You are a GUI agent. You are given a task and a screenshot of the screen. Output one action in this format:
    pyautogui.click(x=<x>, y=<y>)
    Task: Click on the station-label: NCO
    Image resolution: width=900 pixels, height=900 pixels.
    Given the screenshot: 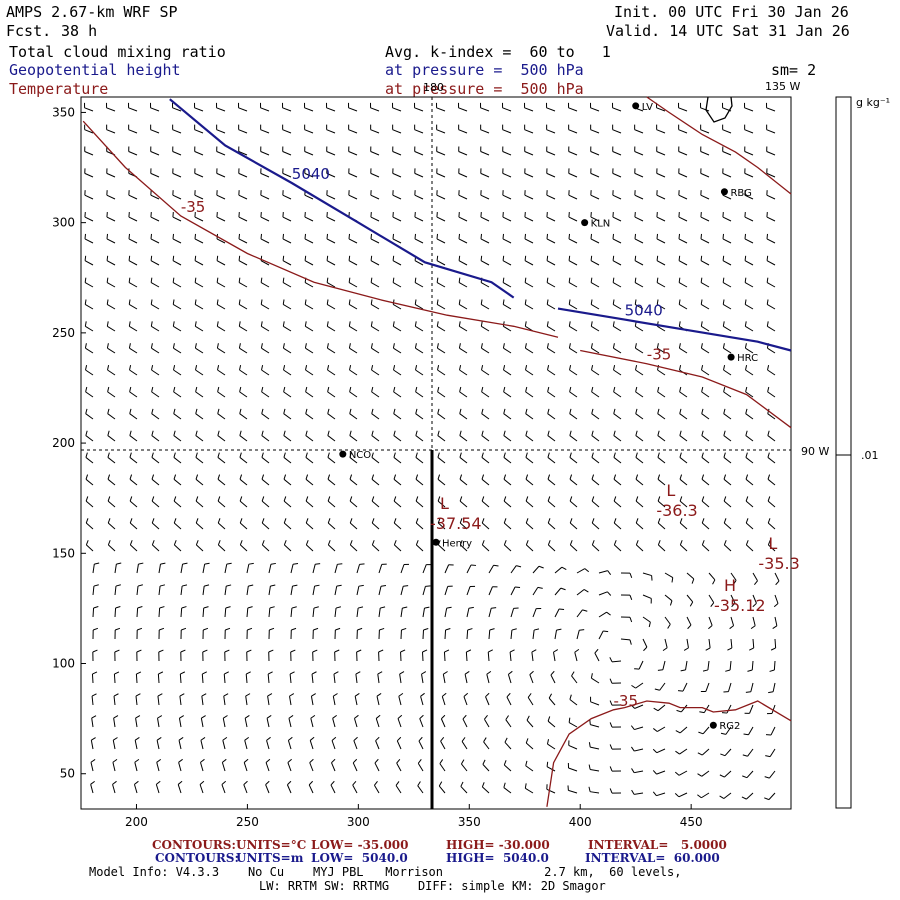 What is the action you would take?
    pyautogui.click(x=360, y=455)
    